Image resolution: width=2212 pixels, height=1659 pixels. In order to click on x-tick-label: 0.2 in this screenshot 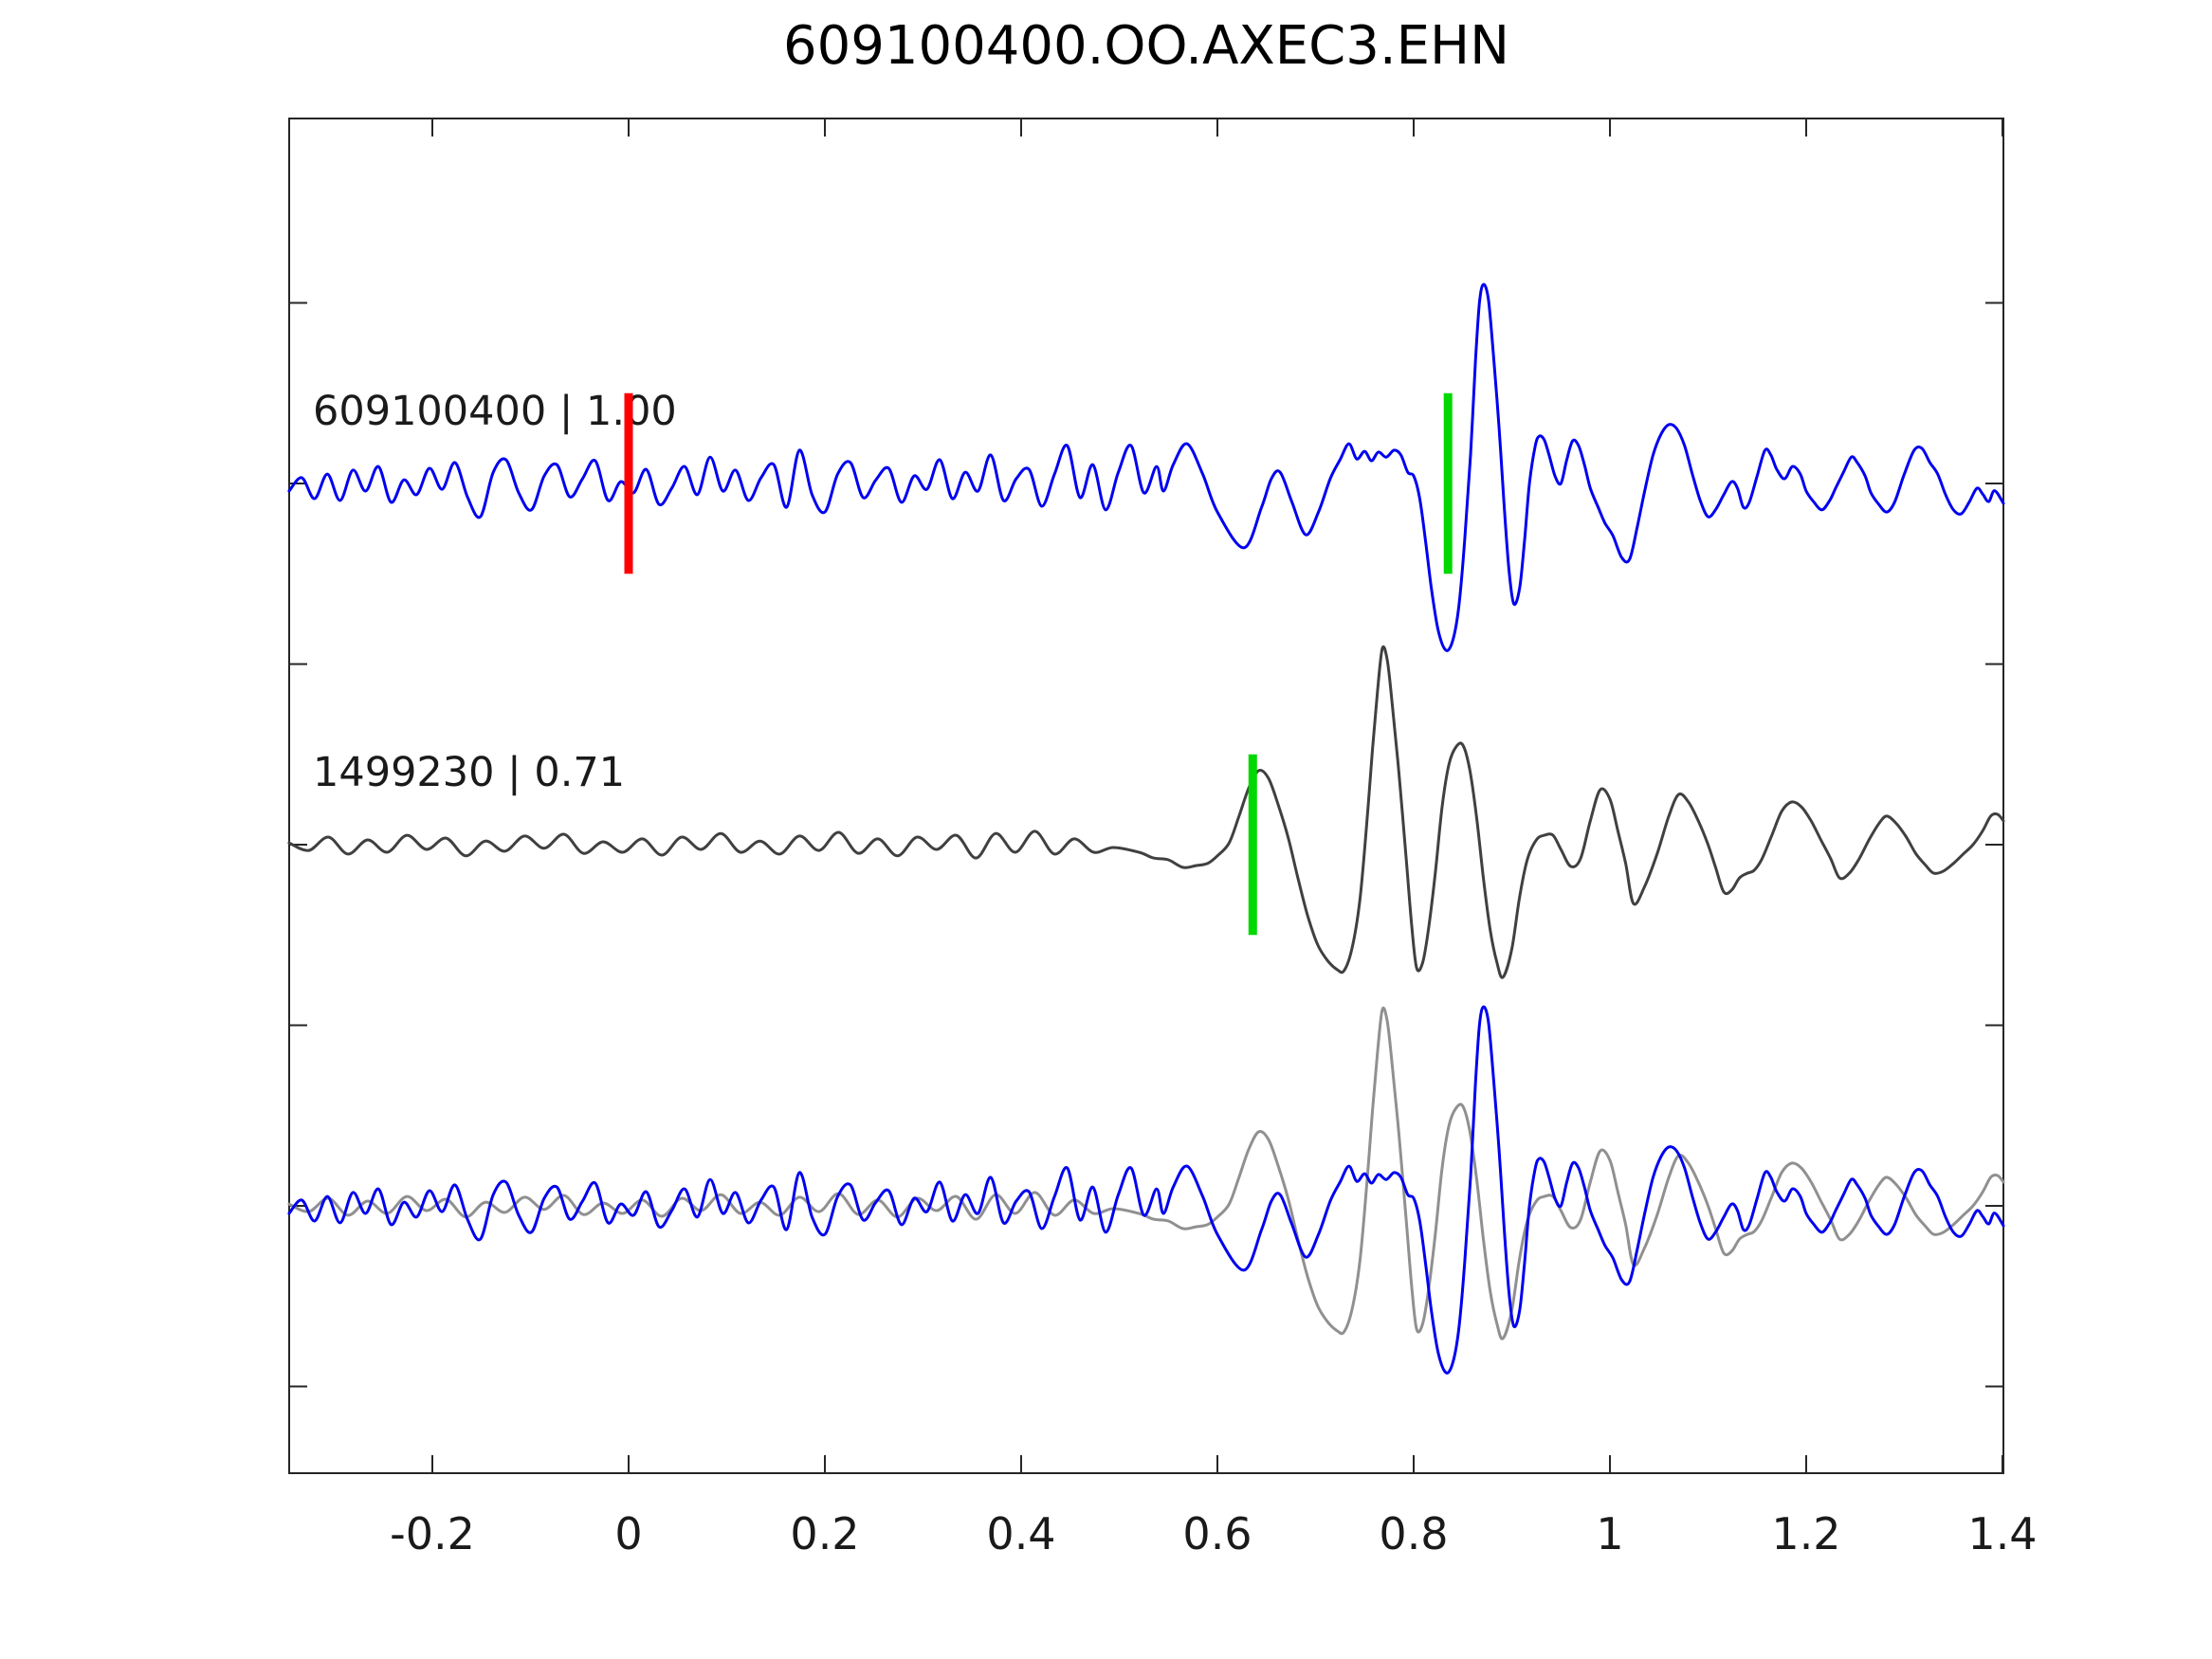, I will do `click(824, 1533)`.